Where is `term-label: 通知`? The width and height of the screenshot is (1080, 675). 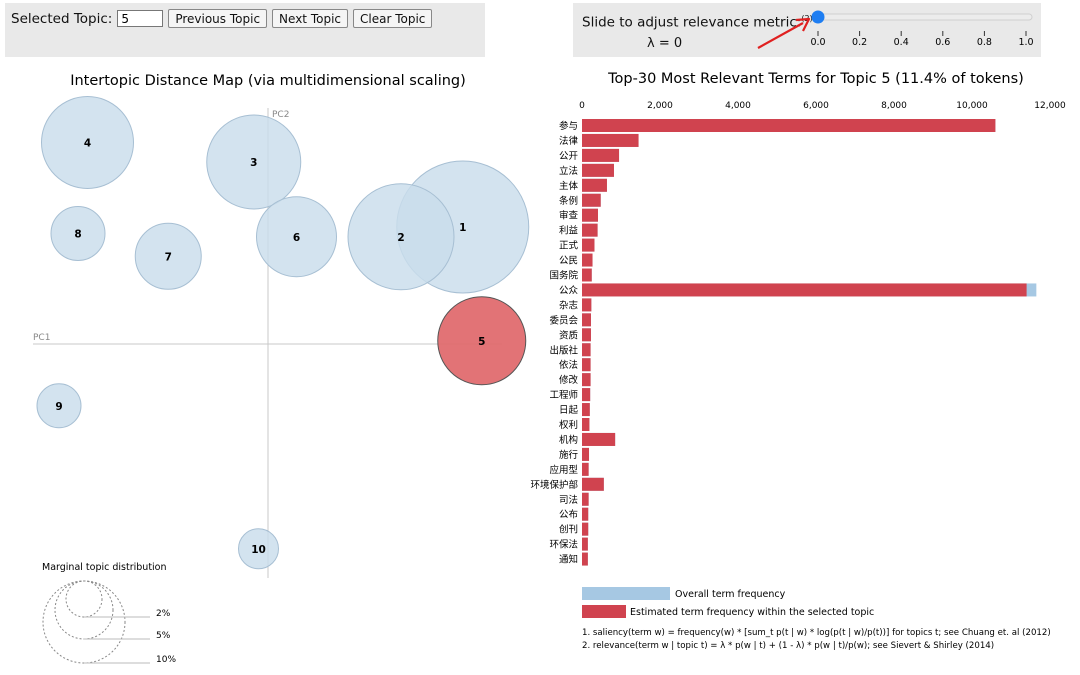 term-label: 通知 is located at coordinates (568, 560).